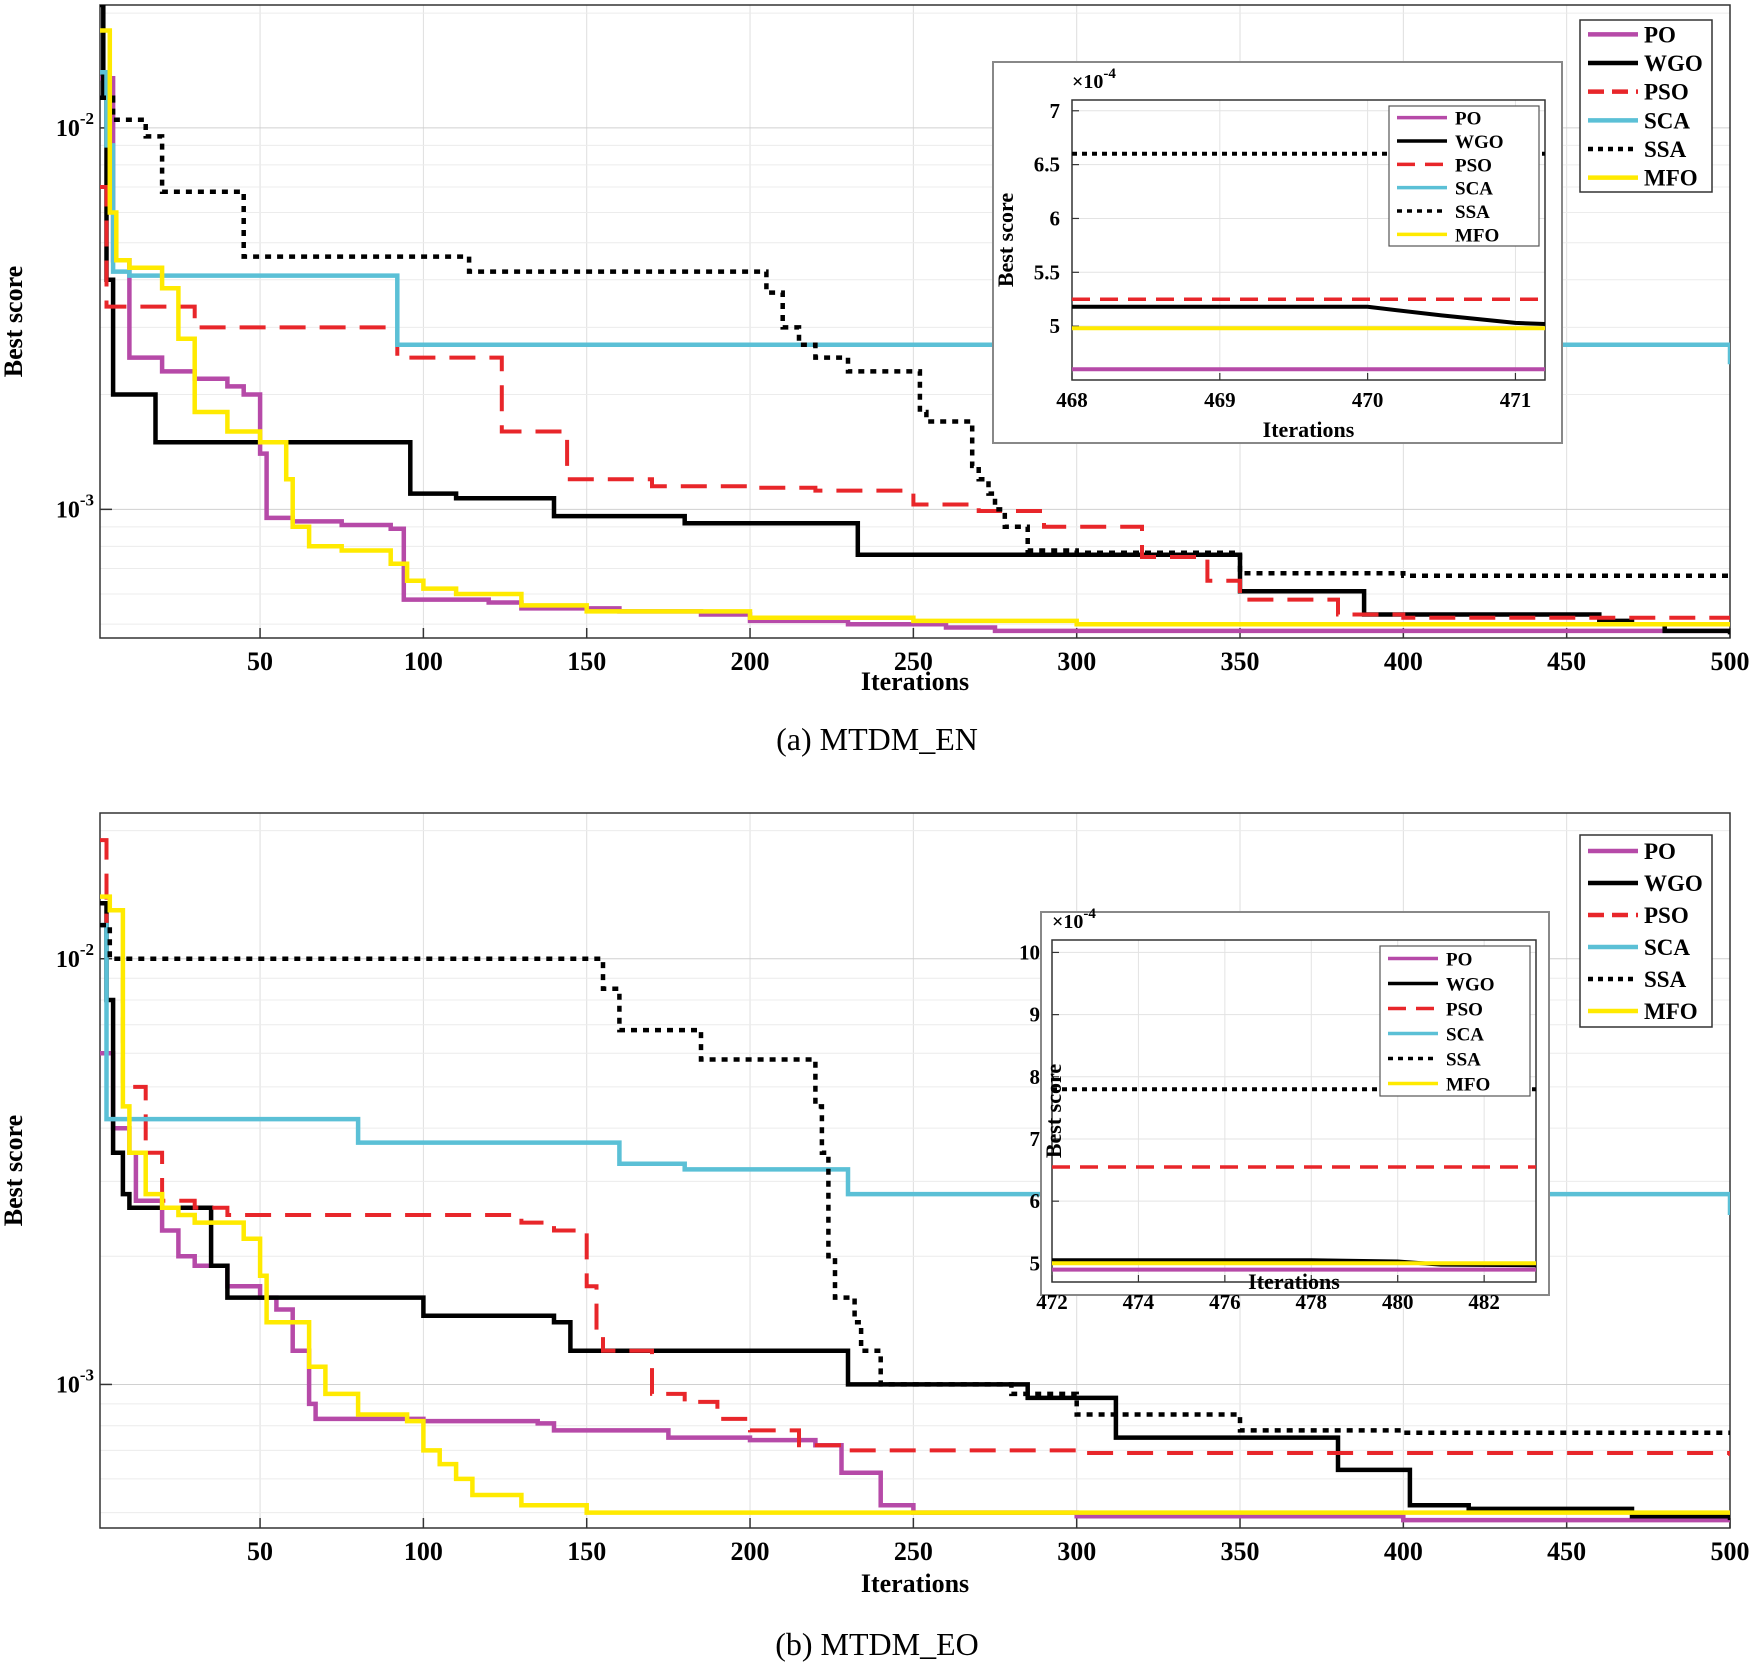  What do you see at coordinates (1477, 235) in the screenshot?
I see `inset-legend-label-mfo: MFO` at bounding box center [1477, 235].